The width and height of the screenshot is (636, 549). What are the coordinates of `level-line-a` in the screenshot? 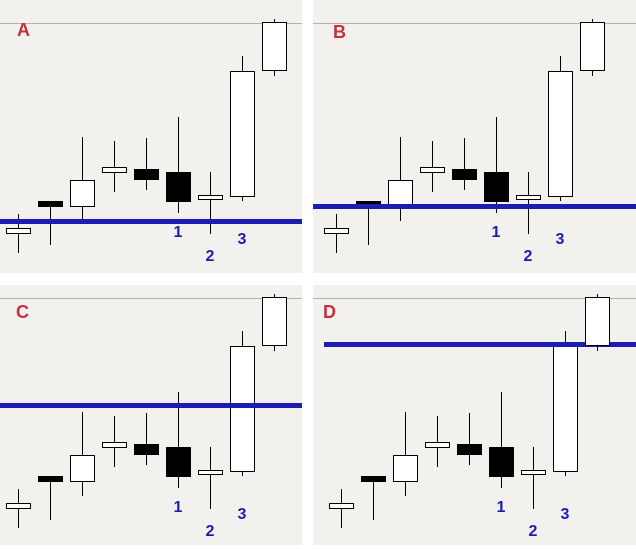 It's located at (151, 221).